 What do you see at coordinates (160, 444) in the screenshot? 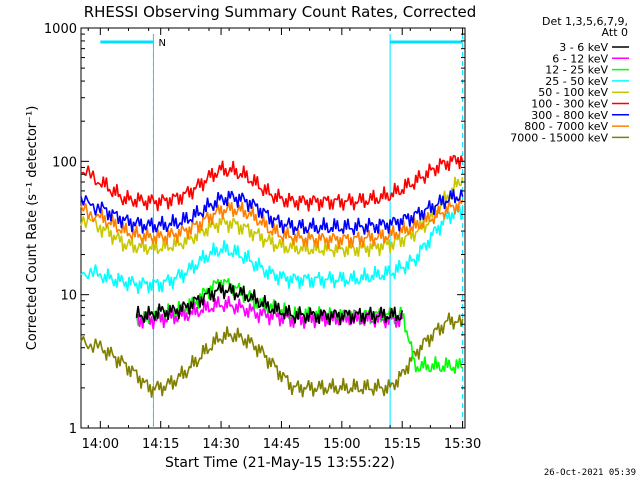
I see `x-tick-label: 14:15` at bounding box center [160, 444].